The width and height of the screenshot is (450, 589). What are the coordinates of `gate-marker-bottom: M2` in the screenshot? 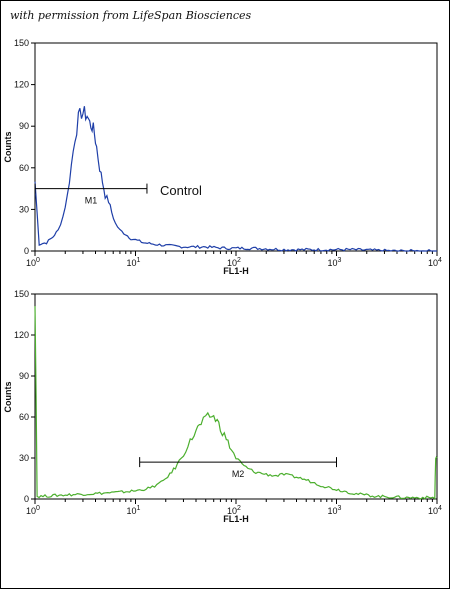 It's located at (238, 468).